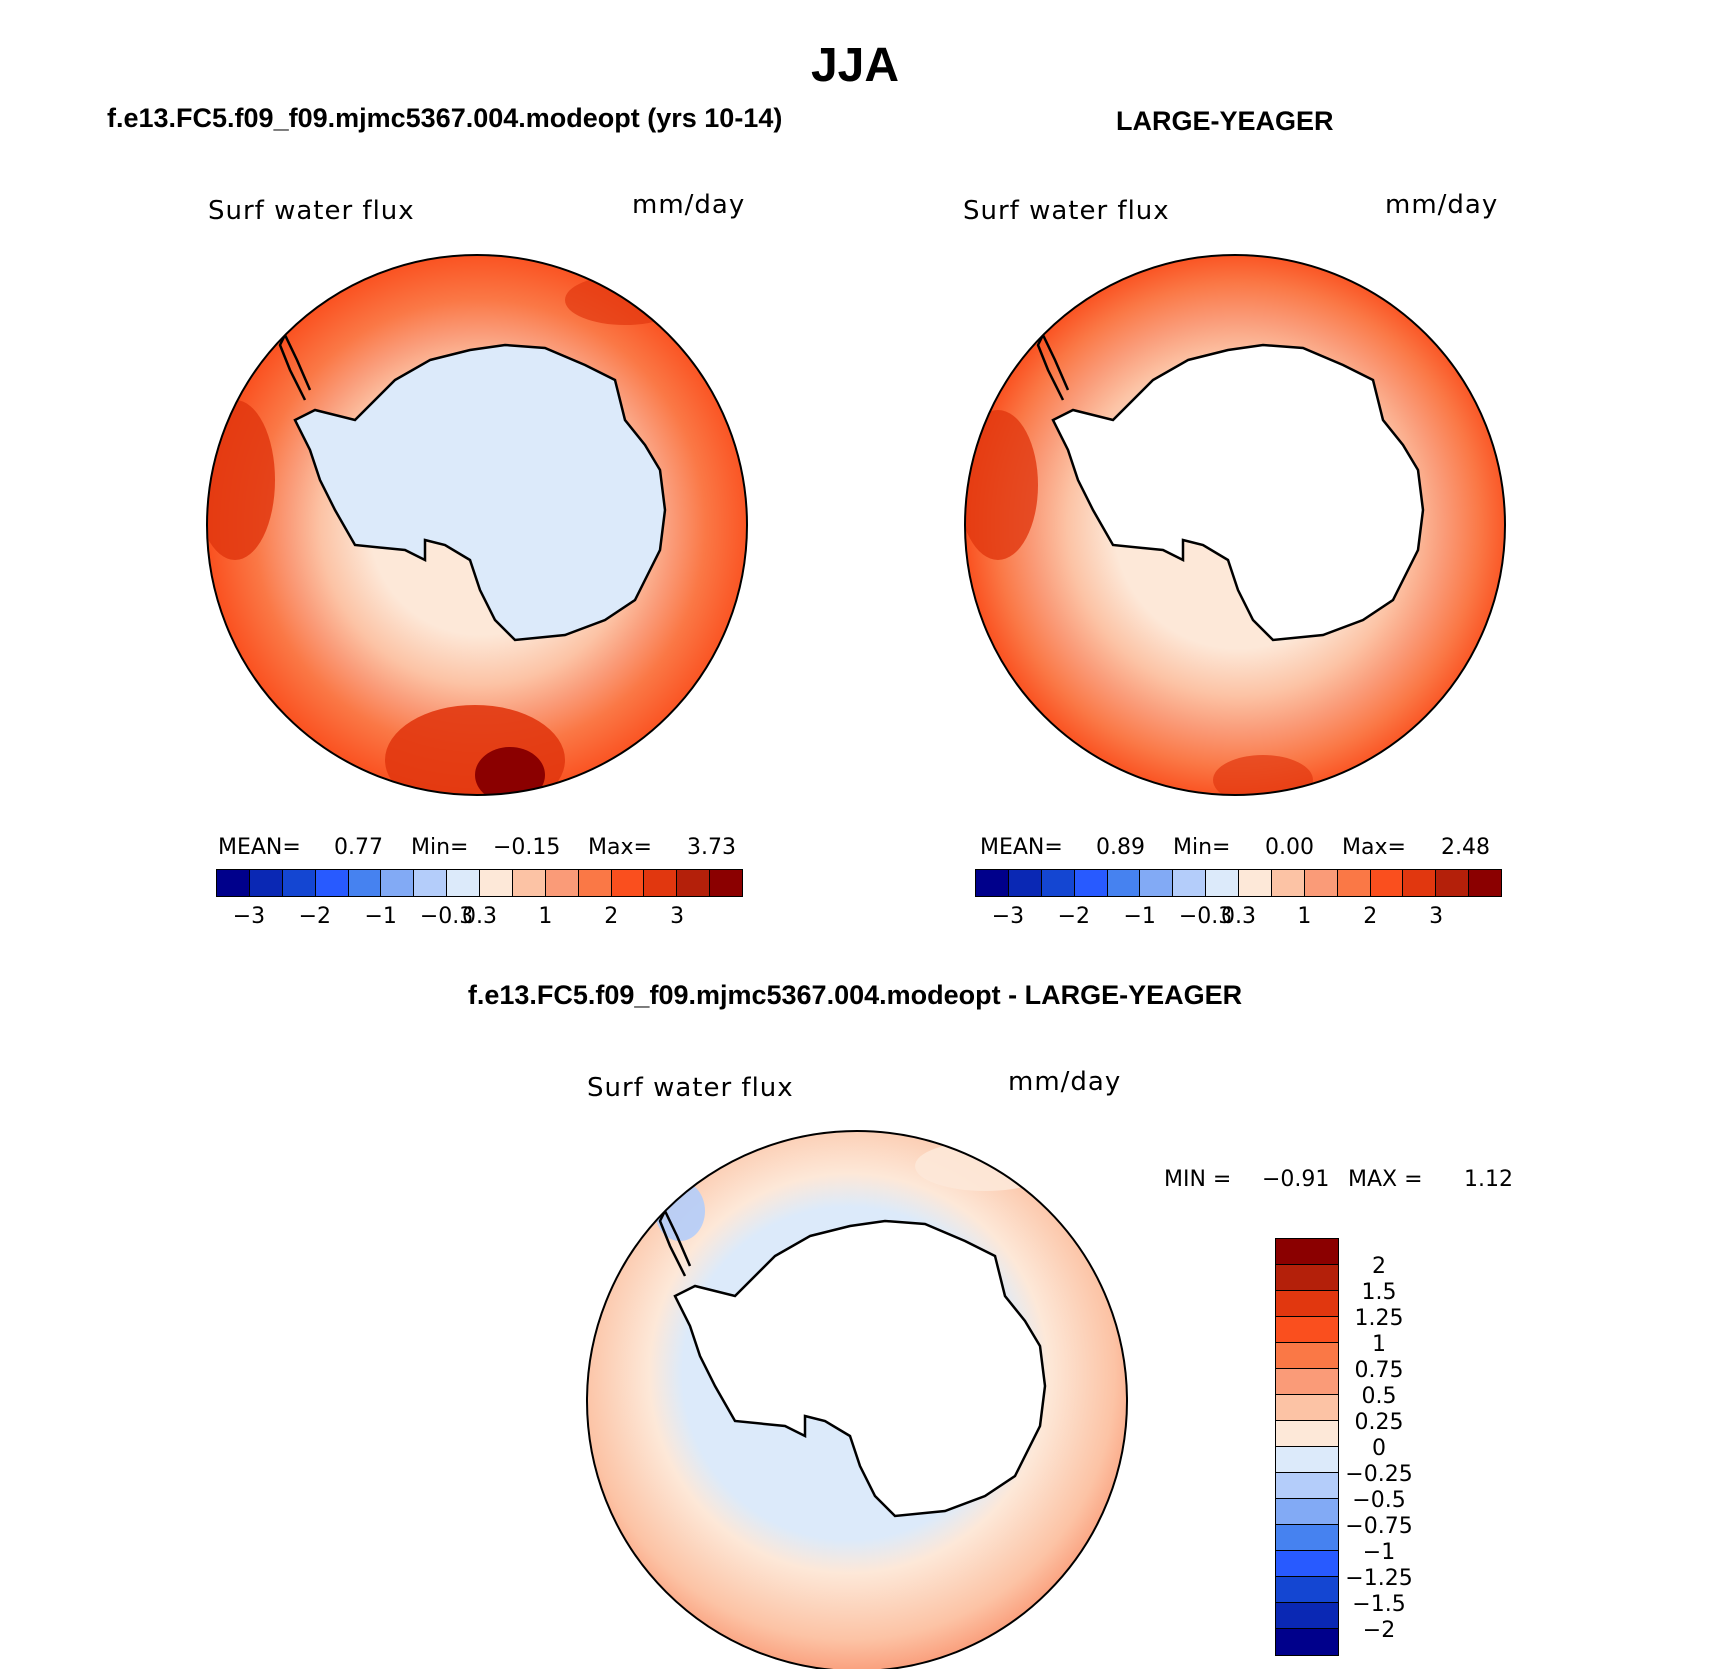 The height and width of the screenshot is (1669, 1710). I want to click on panel-1-max-value: 3.73, so click(711, 847).